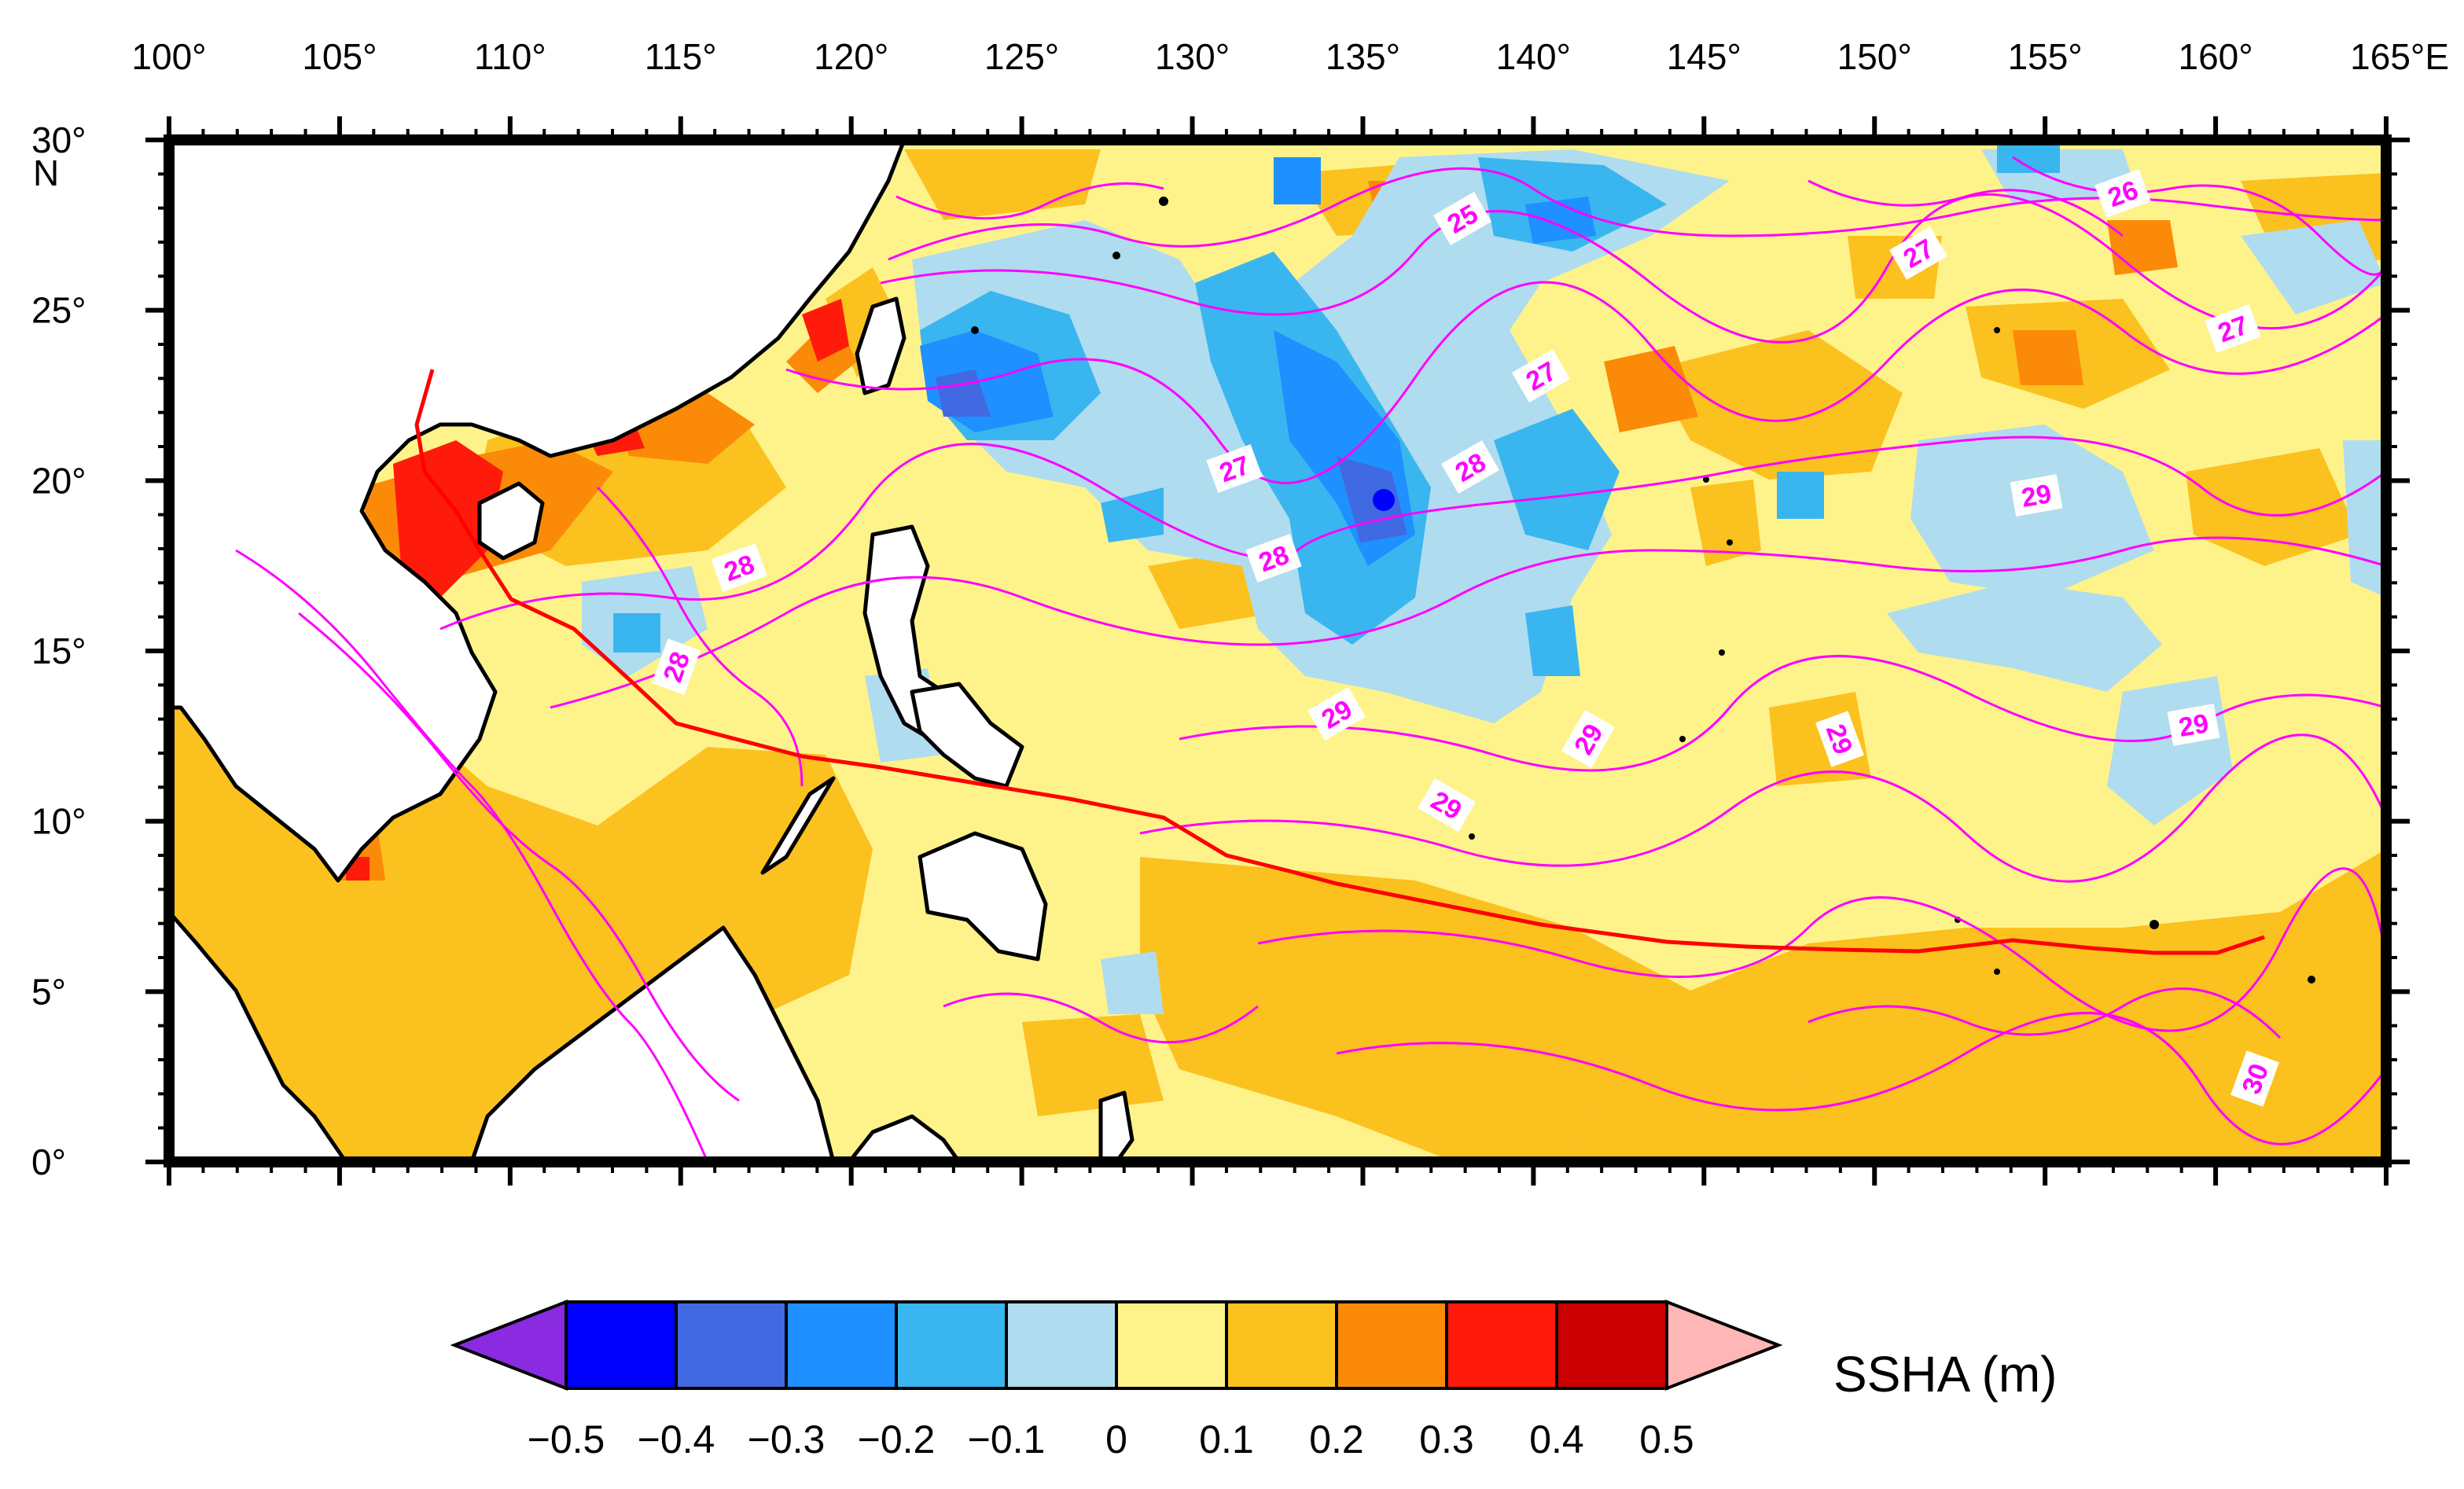 This screenshot has width=2464, height=1489. I want to click on malay-peninsula, so click(258, 1036).